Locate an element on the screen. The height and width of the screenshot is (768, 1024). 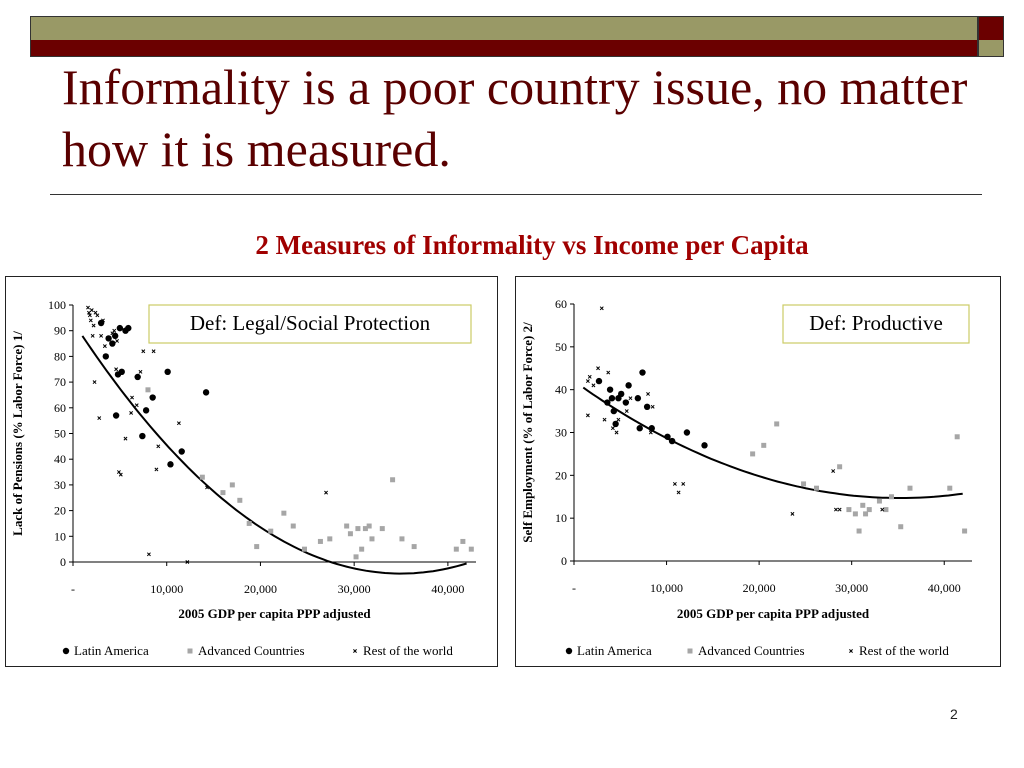
legend-label: Advanced Countries is located at coordinates (251, 650).